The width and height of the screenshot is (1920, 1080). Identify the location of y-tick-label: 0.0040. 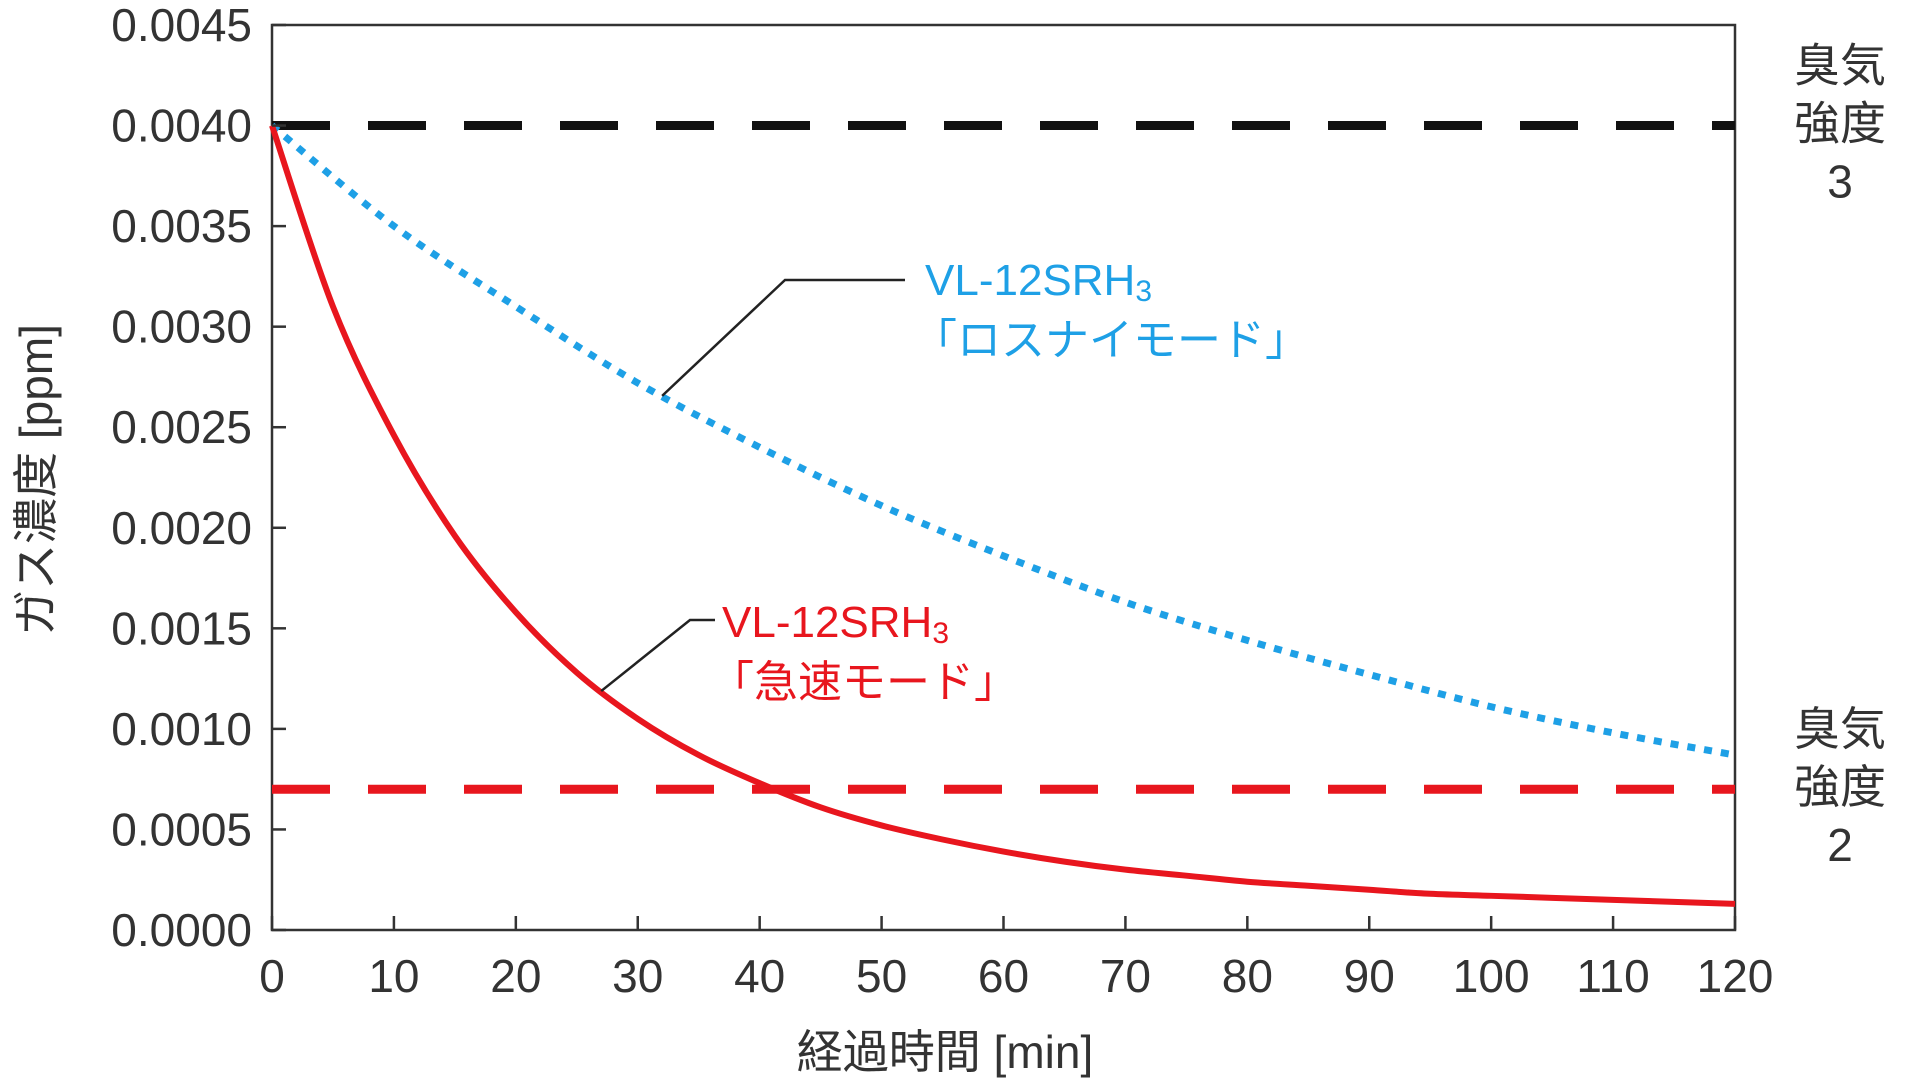
(181, 126).